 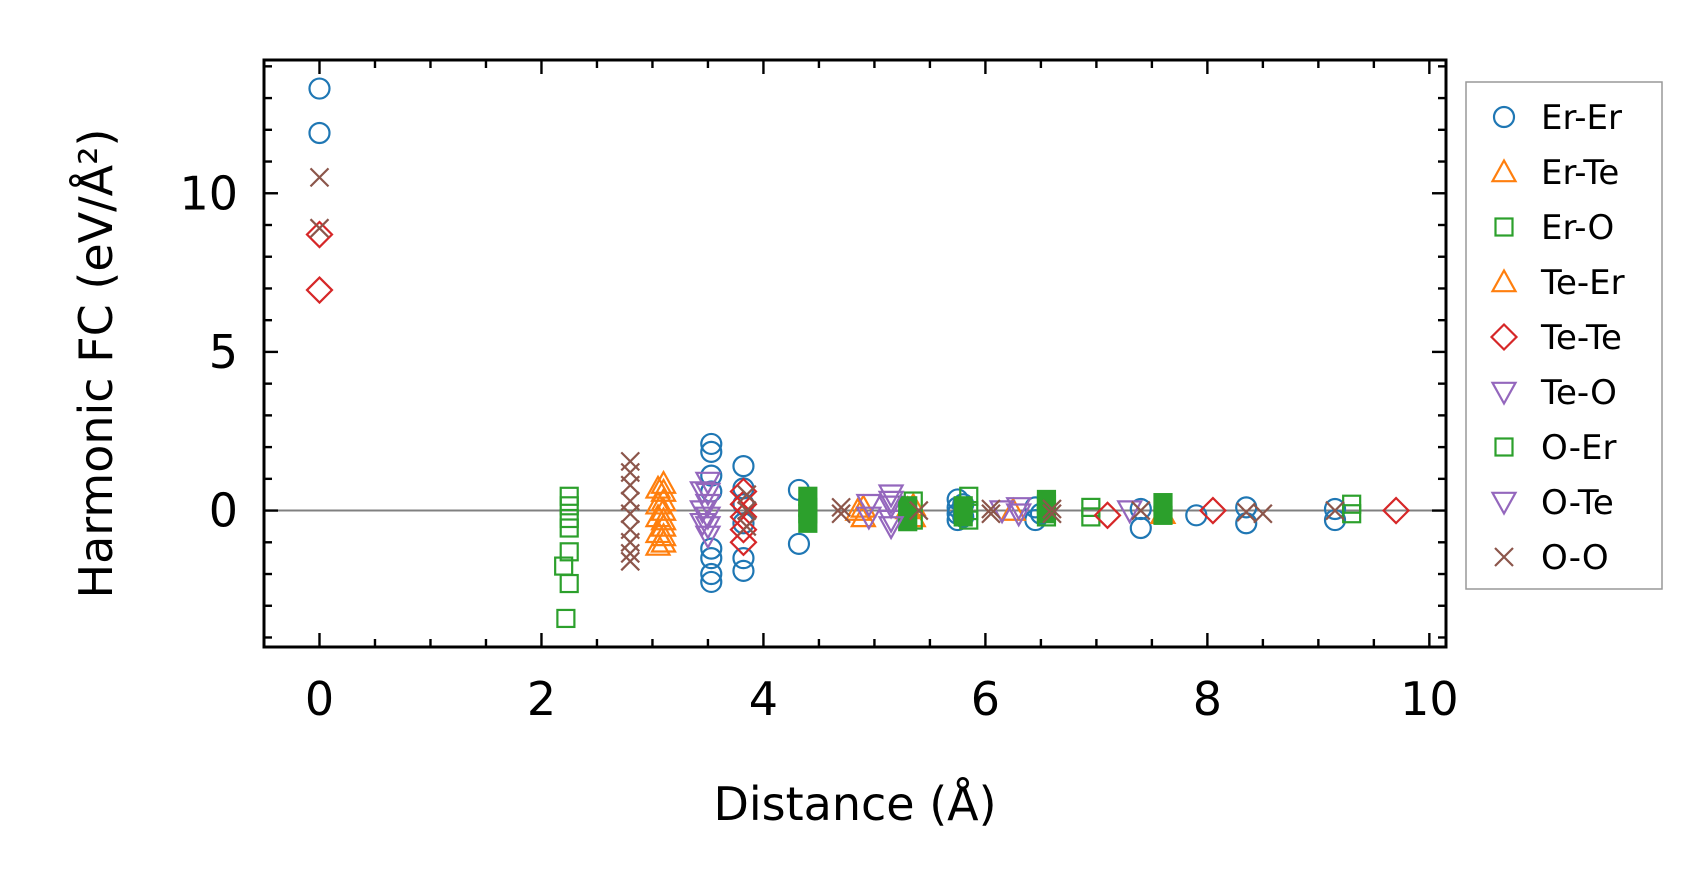 What do you see at coordinates (1429, 699) in the screenshot?
I see `x-tick-label: 10` at bounding box center [1429, 699].